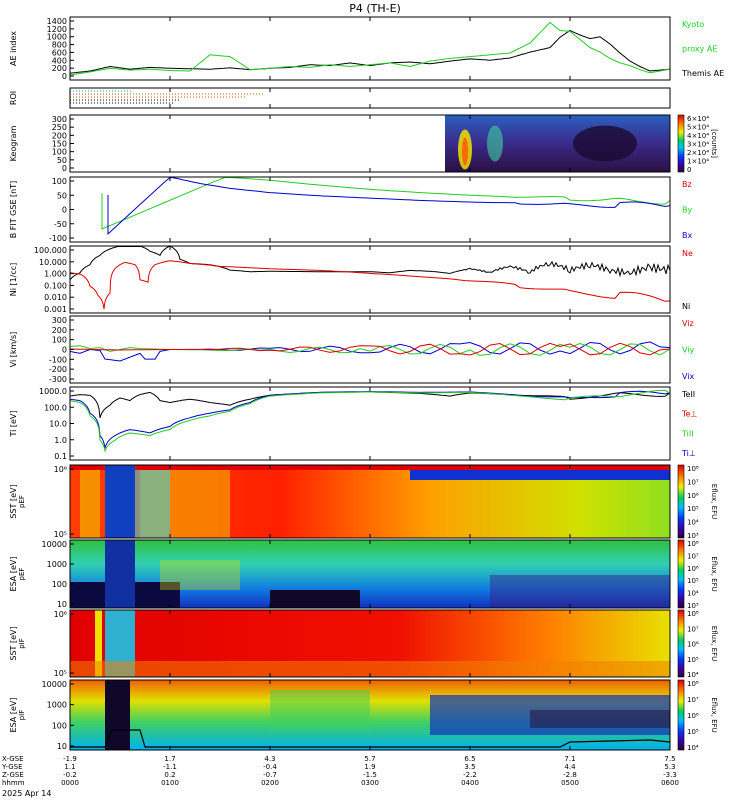 The height and width of the screenshot is (800, 750). Describe the element at coordinates (702, 73) in the screenshot. I see `ae-legend-entry: Themis AE` at that location.